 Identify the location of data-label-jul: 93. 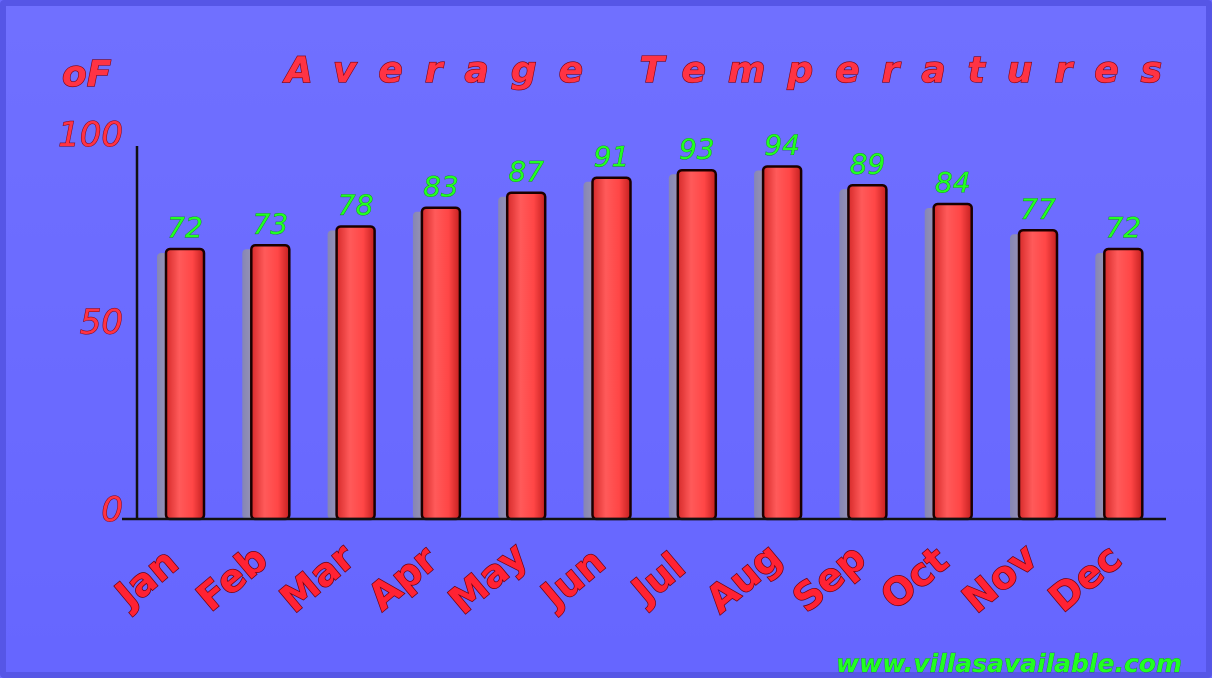
(697, 148).